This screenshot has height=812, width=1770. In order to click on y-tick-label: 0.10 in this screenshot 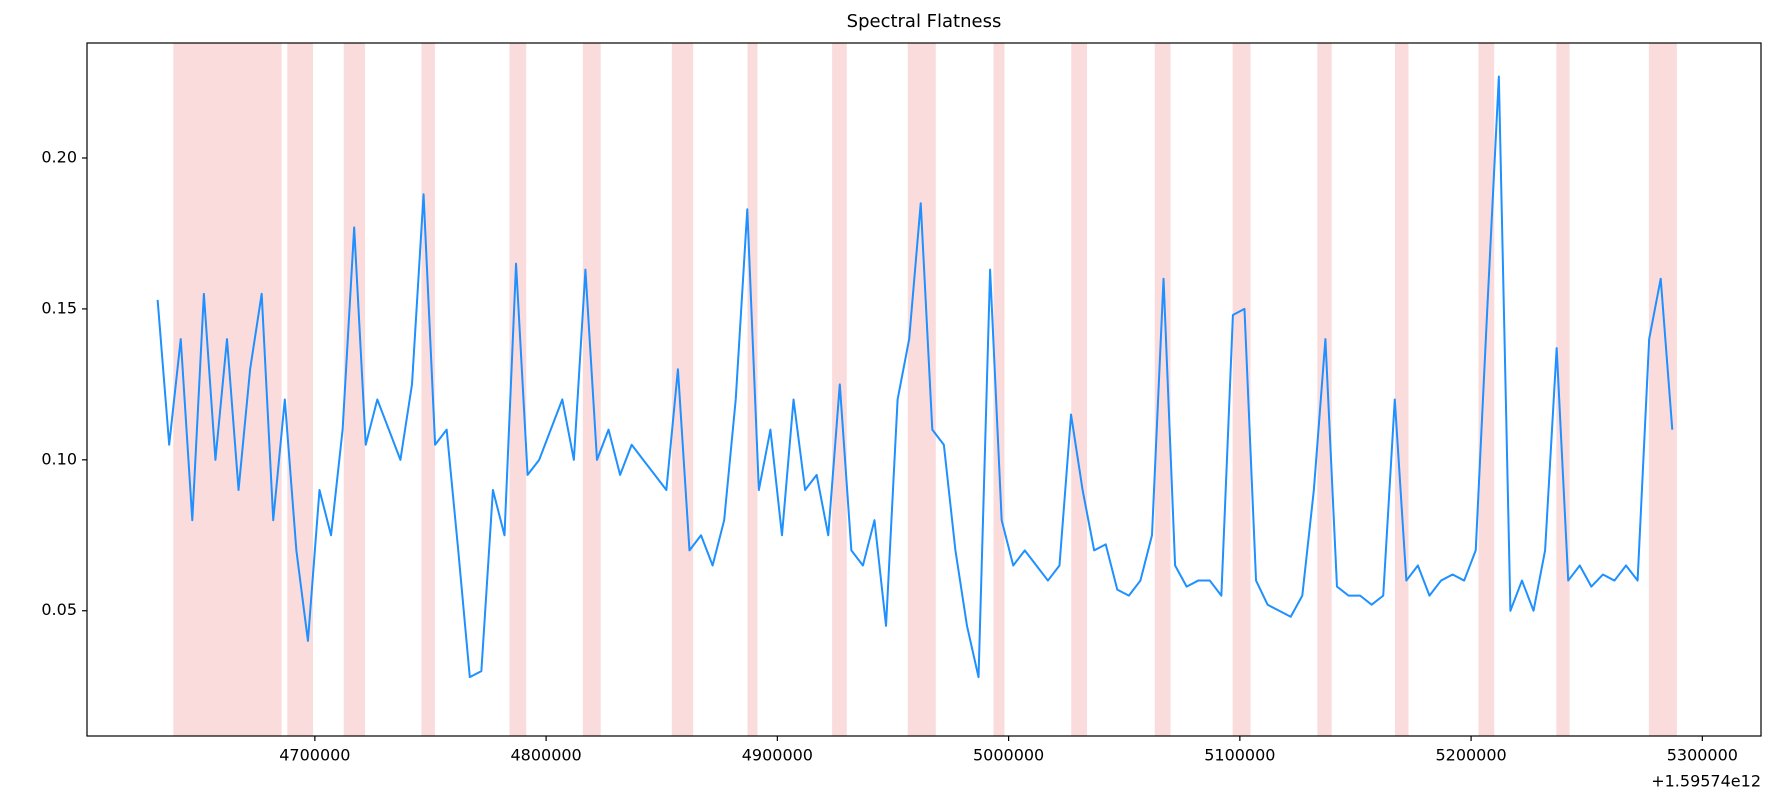, I will do `click(59, 458)`.